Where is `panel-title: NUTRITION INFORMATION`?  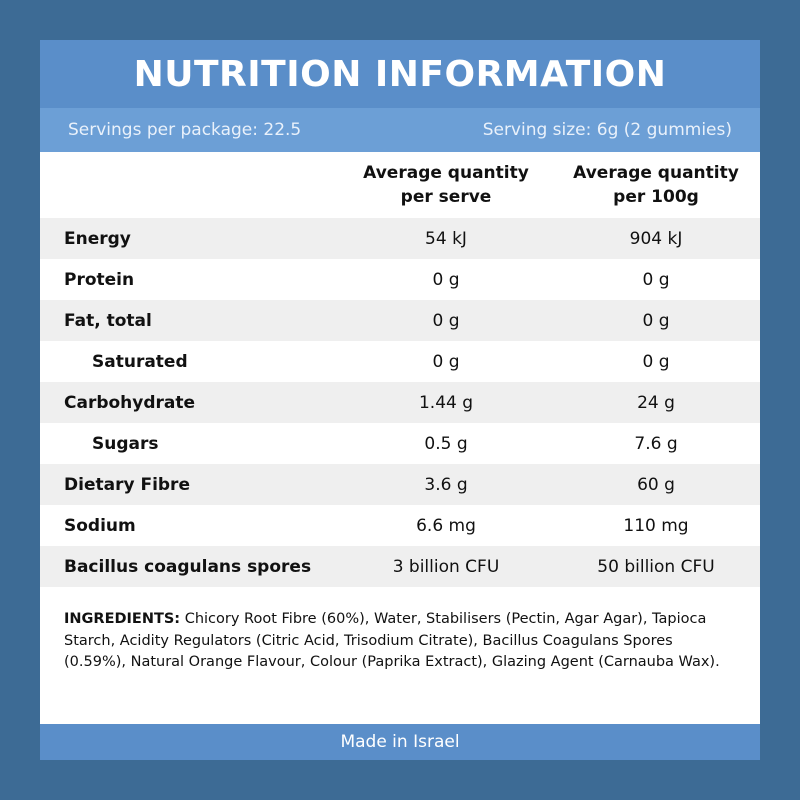 panel-title: NUTRITION INFORMATION is located at coordinates (400, 74).